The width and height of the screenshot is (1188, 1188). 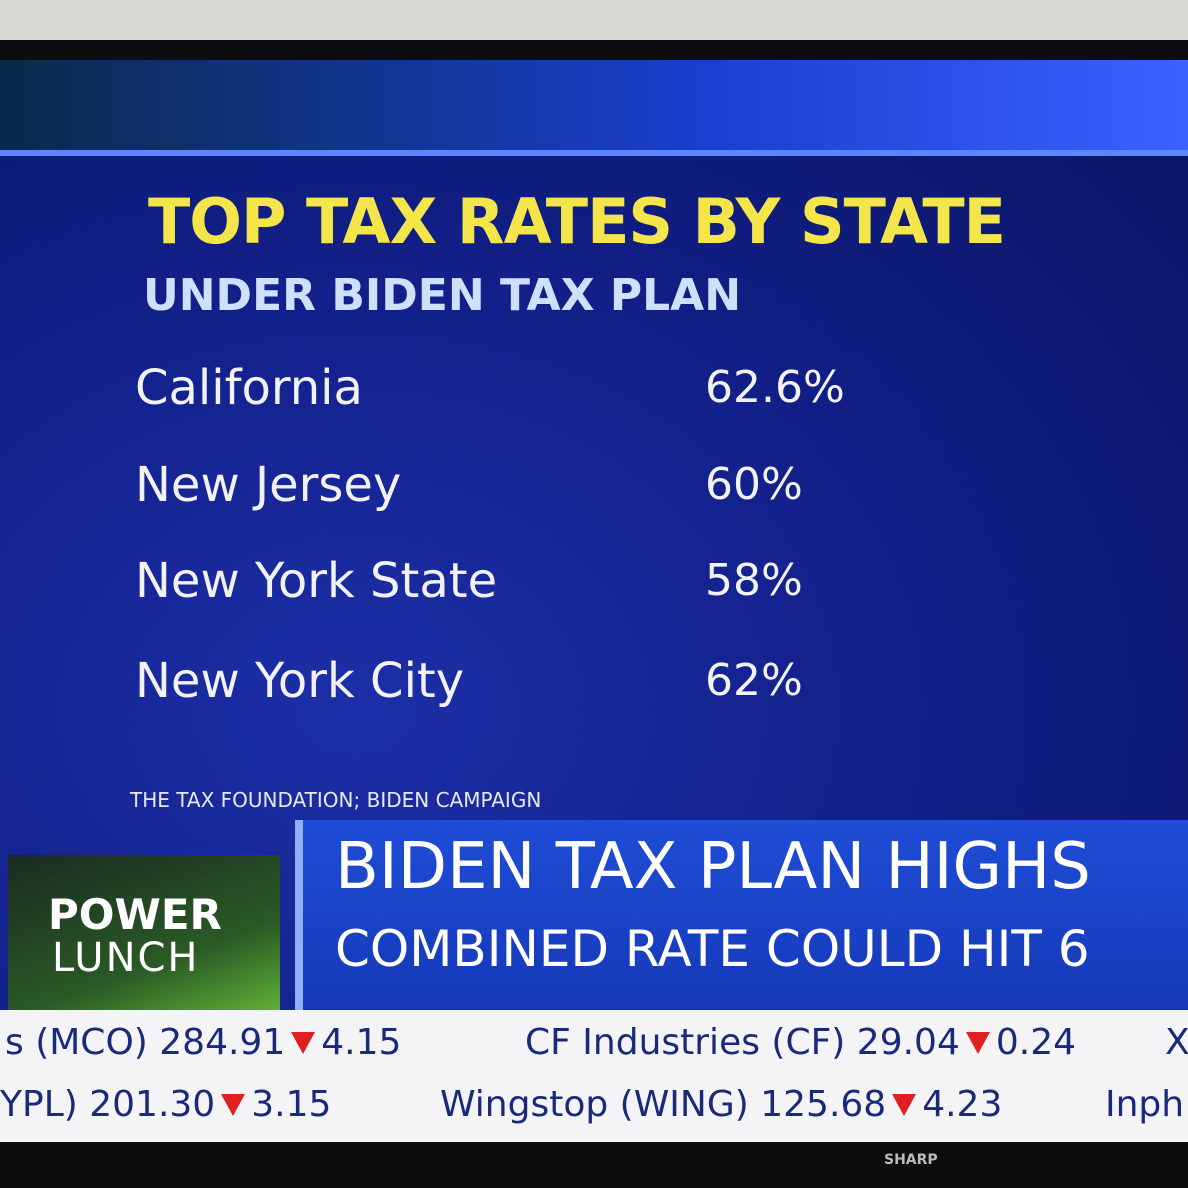 I want to click on ticker-text: Inph, so click(x=1145, y=1104).